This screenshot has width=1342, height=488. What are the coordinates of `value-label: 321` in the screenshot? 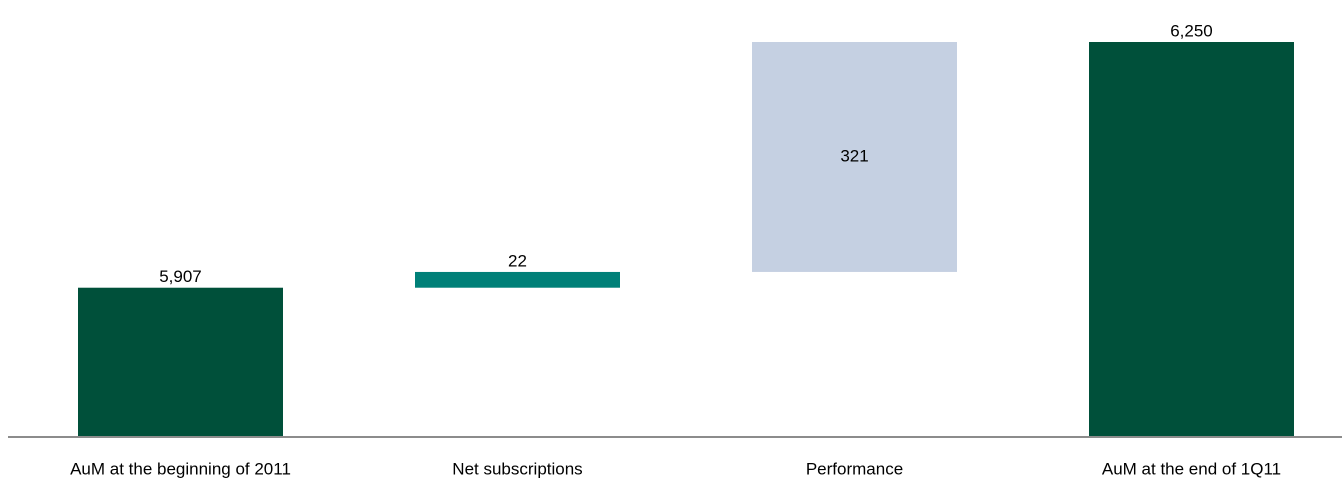 It's located at (854, 155).